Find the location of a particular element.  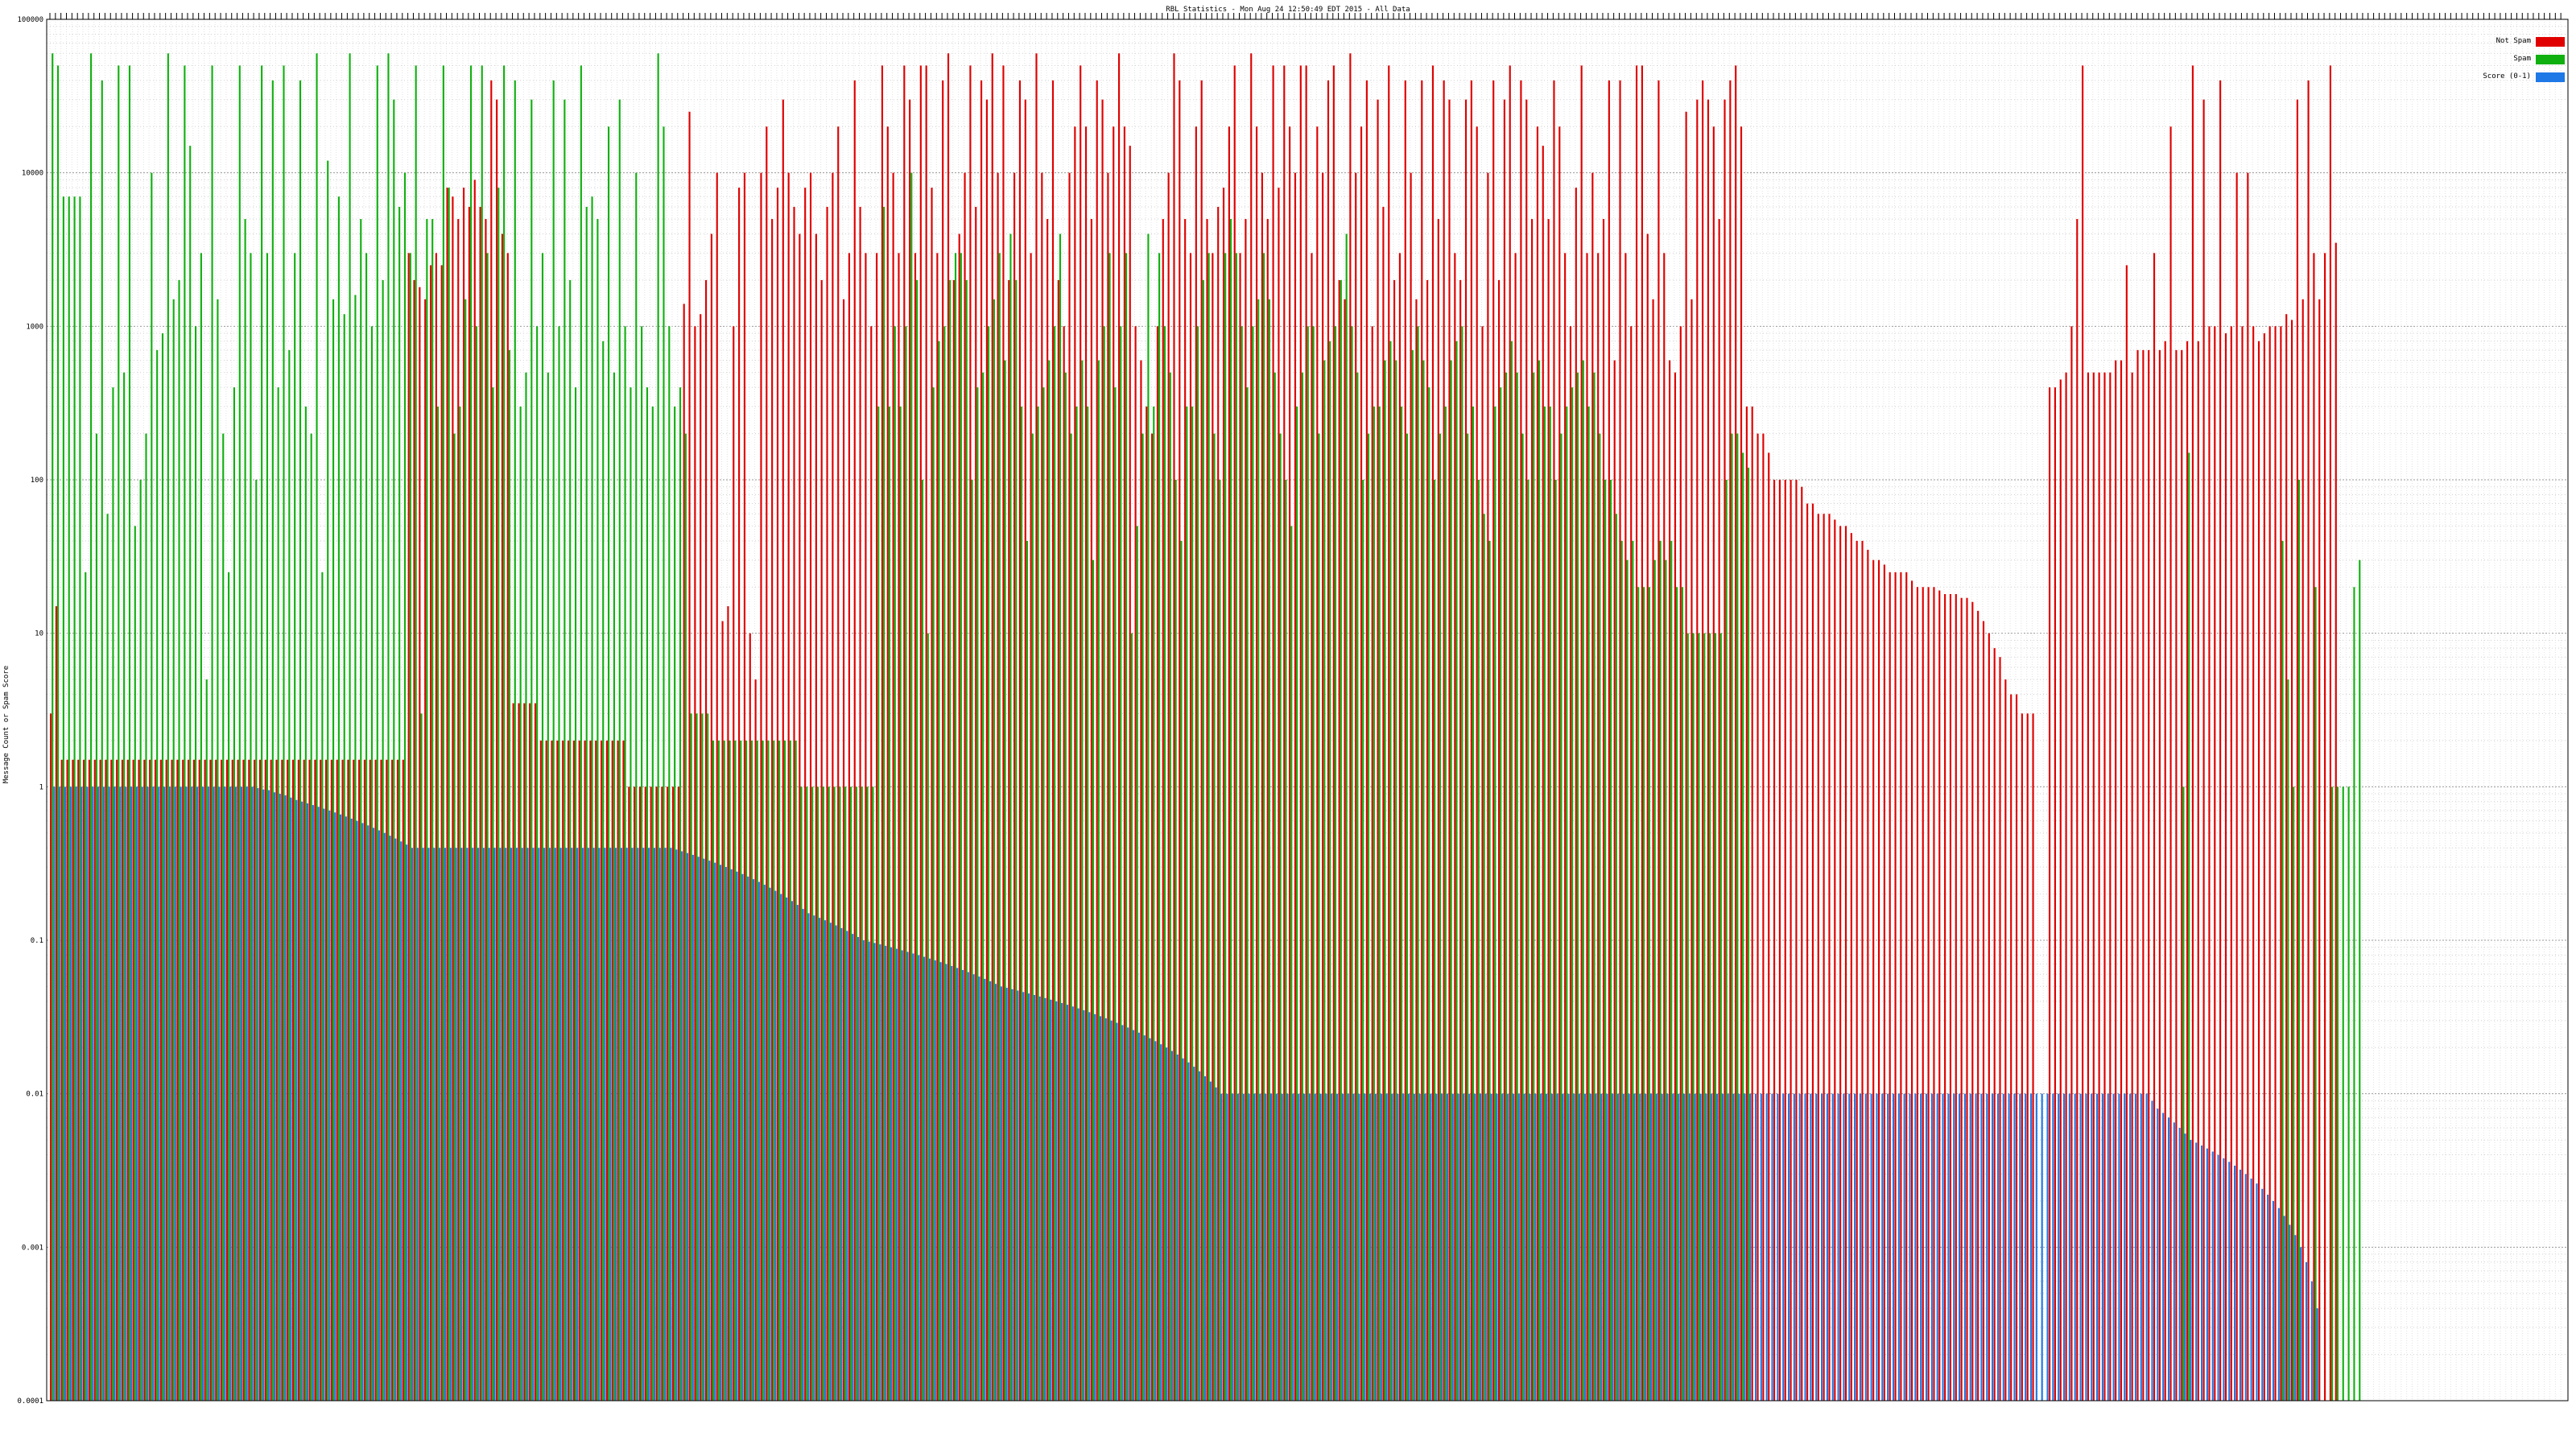

y-tick-label: 100 is located at coordinates (37, 481).